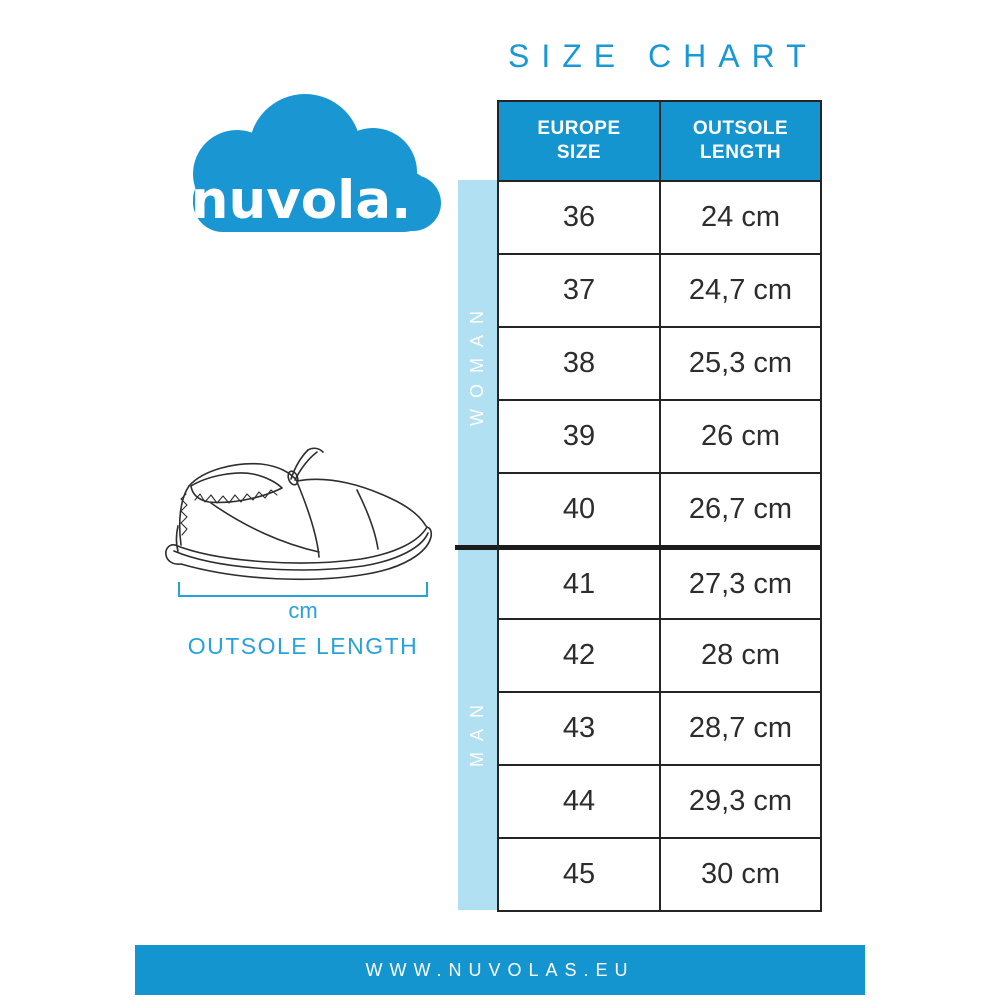 The image size is (1000, 1000). Describe the element at coordinates (740, 436) in the screenshot. I see `length-cell: 26 cm` at that location.